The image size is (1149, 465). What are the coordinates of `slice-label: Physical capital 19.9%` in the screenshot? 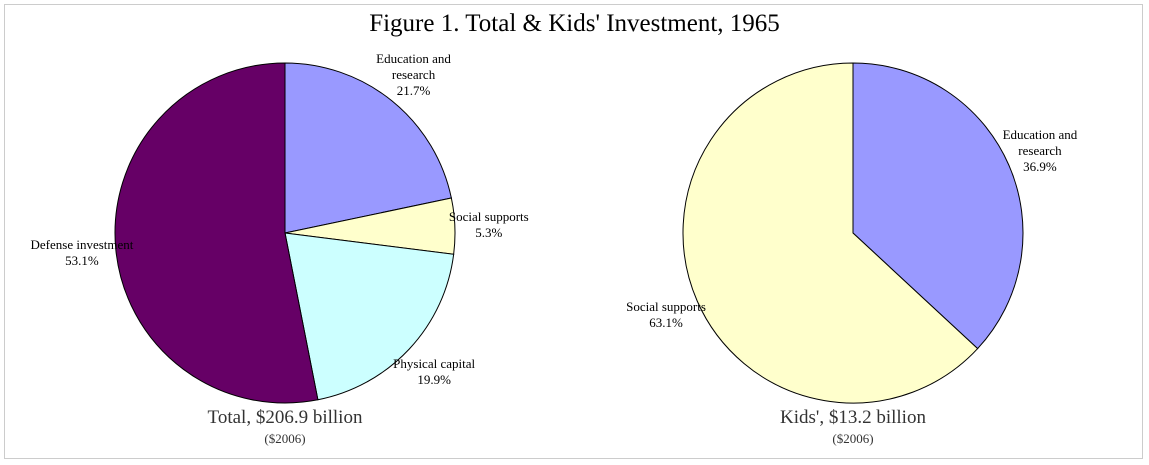 It's located at (434, 372).